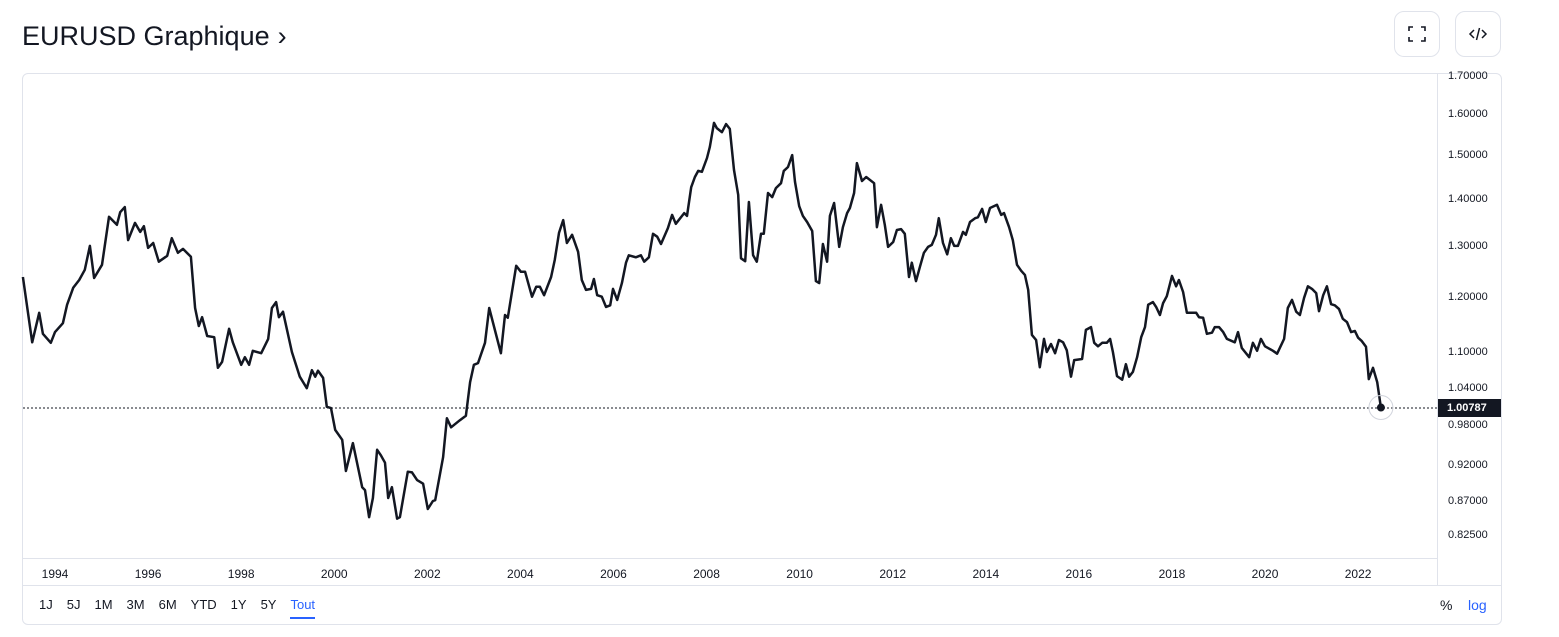  What do you see at coordinates (268, 604) in the screenshot?
I see `range-button-5y: 5Y` at bounding box center [268, 604].